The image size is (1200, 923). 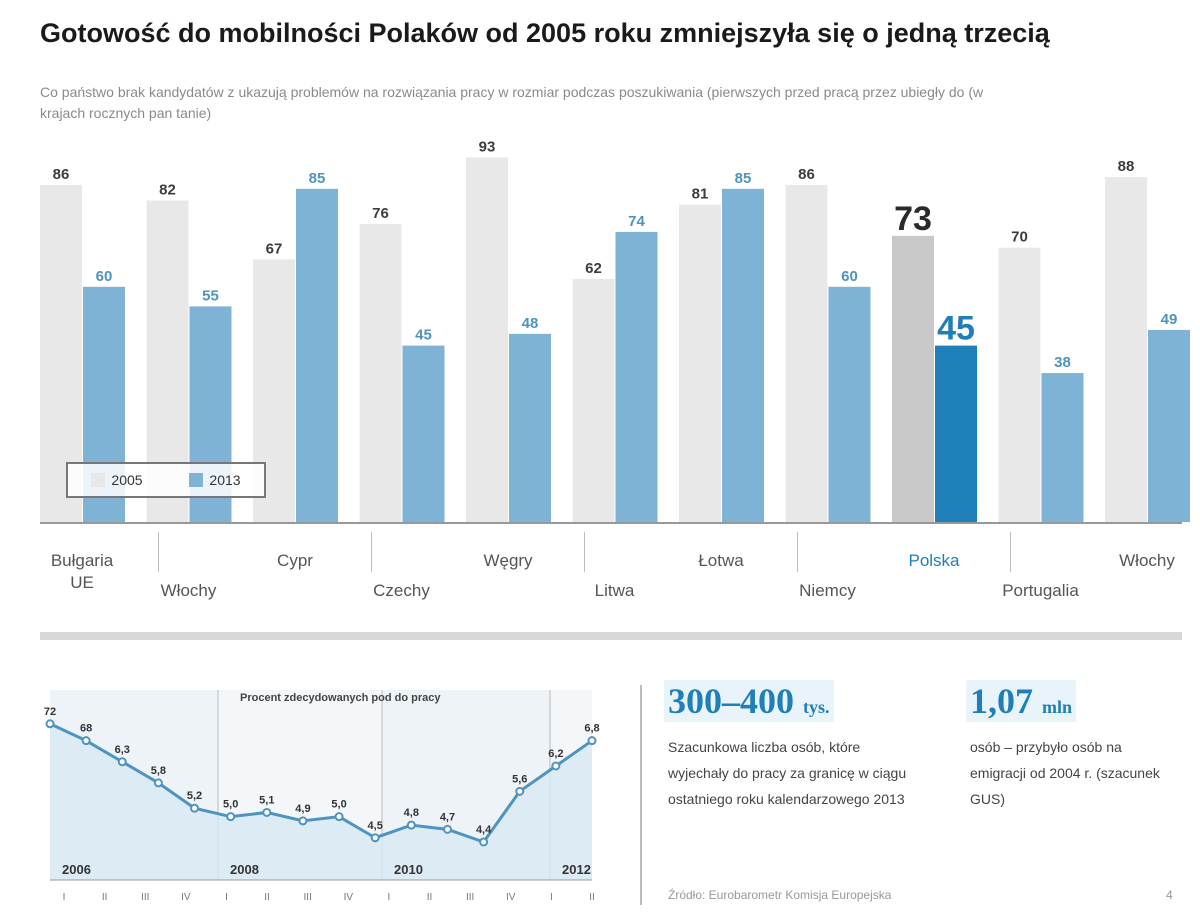 I want to click on stat-value: 1,07 mln, so click(x=1021, y=701).